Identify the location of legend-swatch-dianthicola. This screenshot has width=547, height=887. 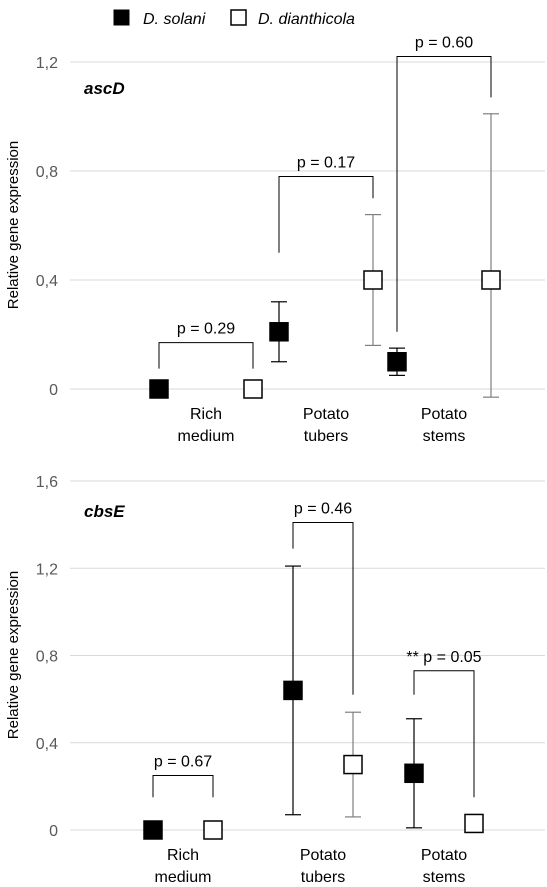
(238, 17).